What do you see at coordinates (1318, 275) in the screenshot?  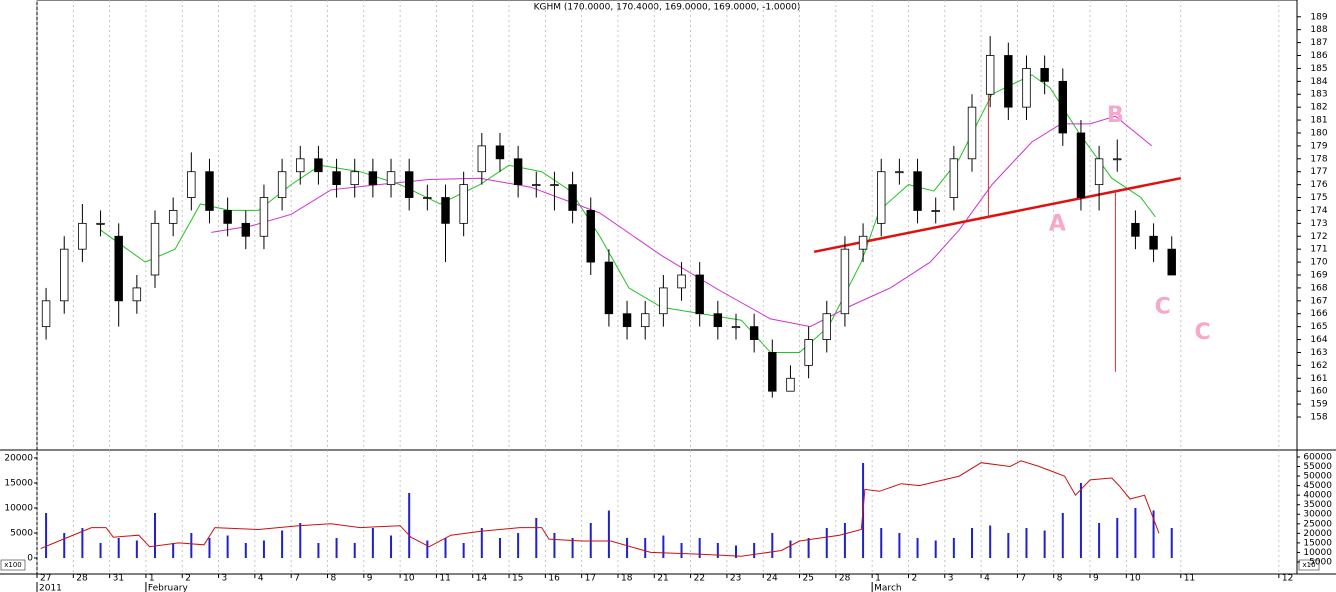 I see `y-tick-label: 169` at bounding box center [1318, 275].